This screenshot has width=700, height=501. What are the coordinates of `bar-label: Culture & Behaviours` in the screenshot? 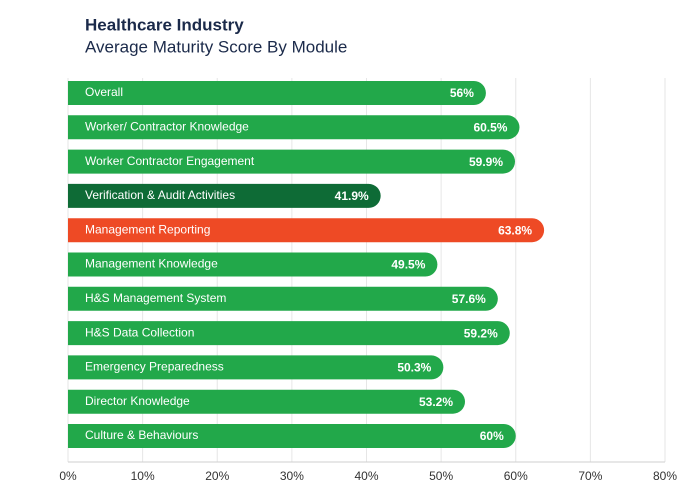 It's located at (141, 435).